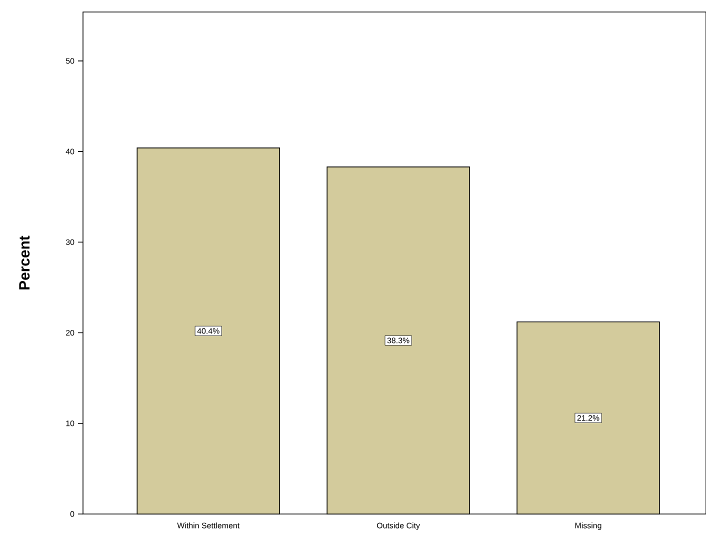 The height and width of the screenshot is (551, 706). I want to click on y-axis-title: Percent, so click(24, 263).